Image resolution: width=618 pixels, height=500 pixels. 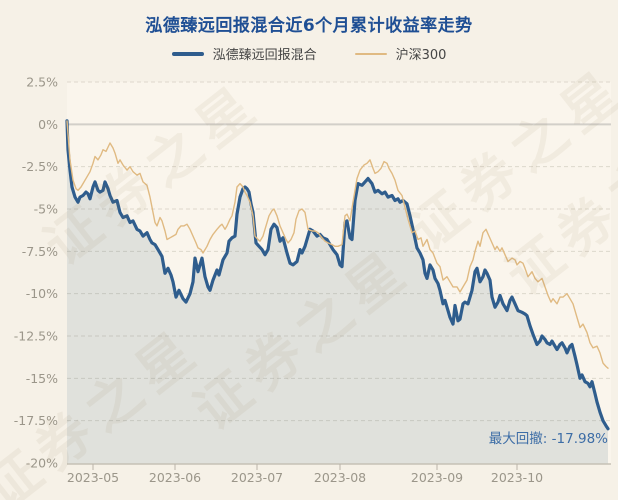 I want to click on legend-label-fund: 泓德臻远回报混合, so click(x=264, y=55).